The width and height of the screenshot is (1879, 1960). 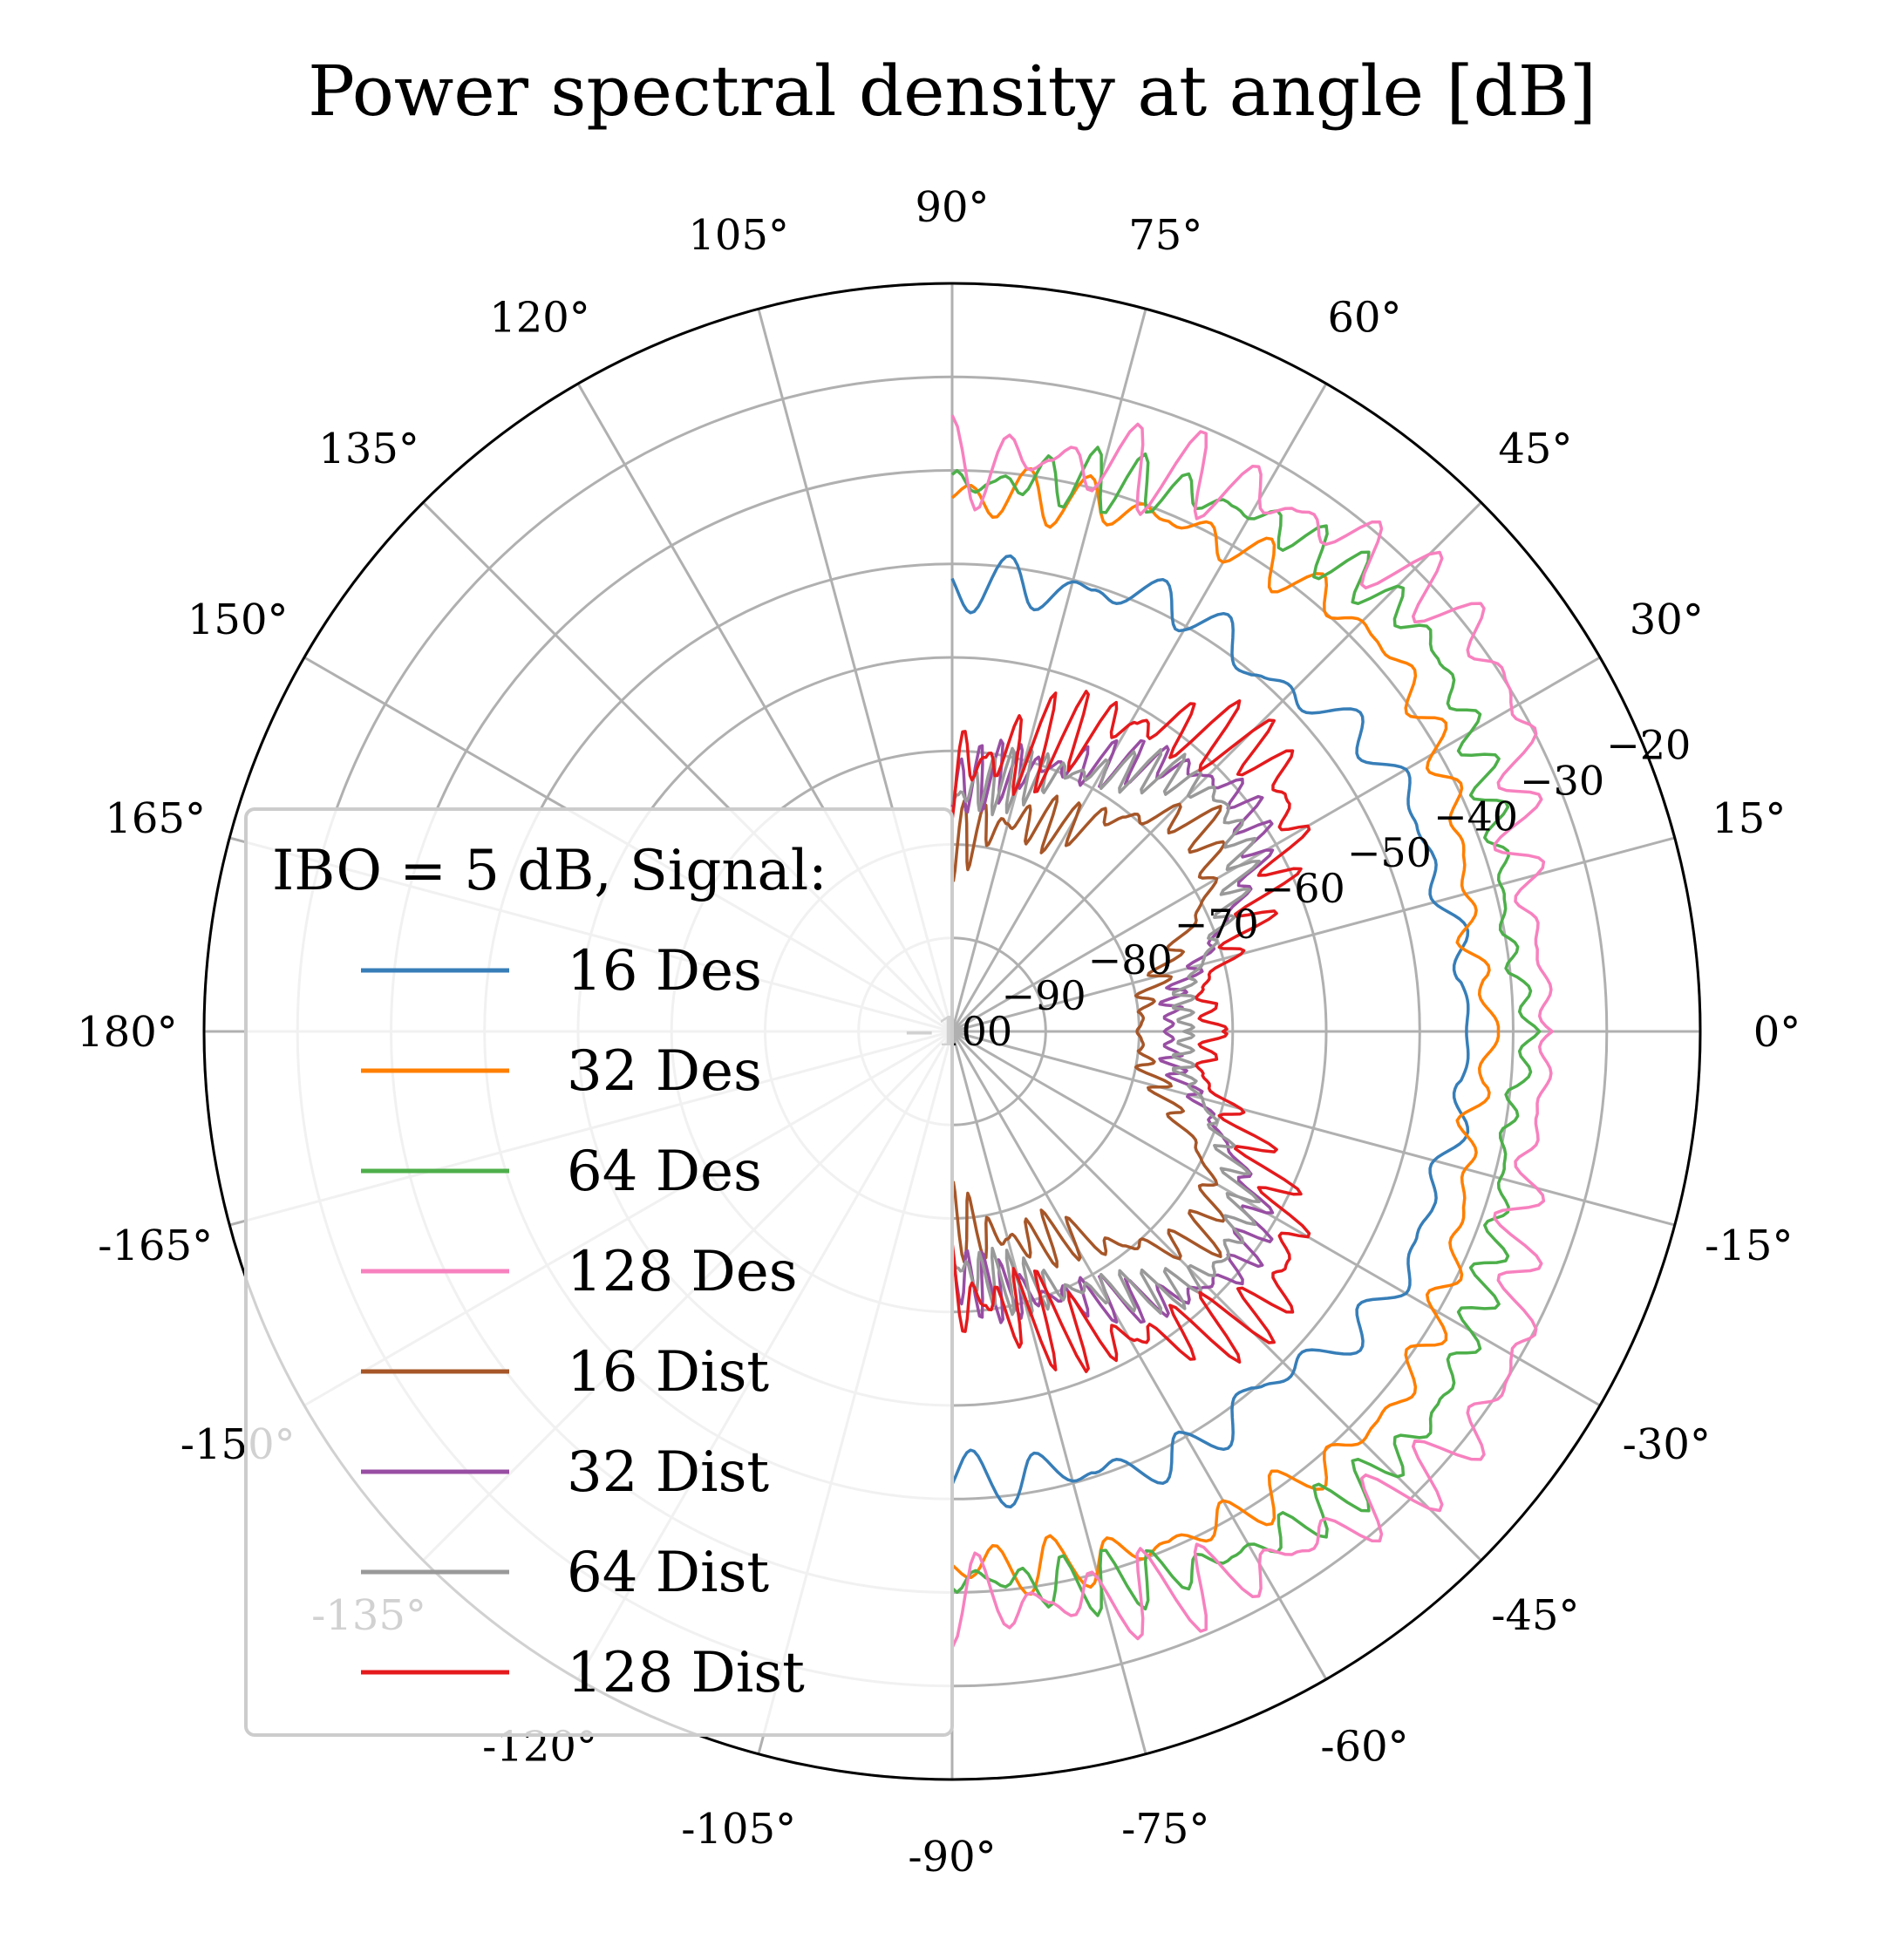 I want to click on angular-tick-label: 90°, so click(x=952, y=207).